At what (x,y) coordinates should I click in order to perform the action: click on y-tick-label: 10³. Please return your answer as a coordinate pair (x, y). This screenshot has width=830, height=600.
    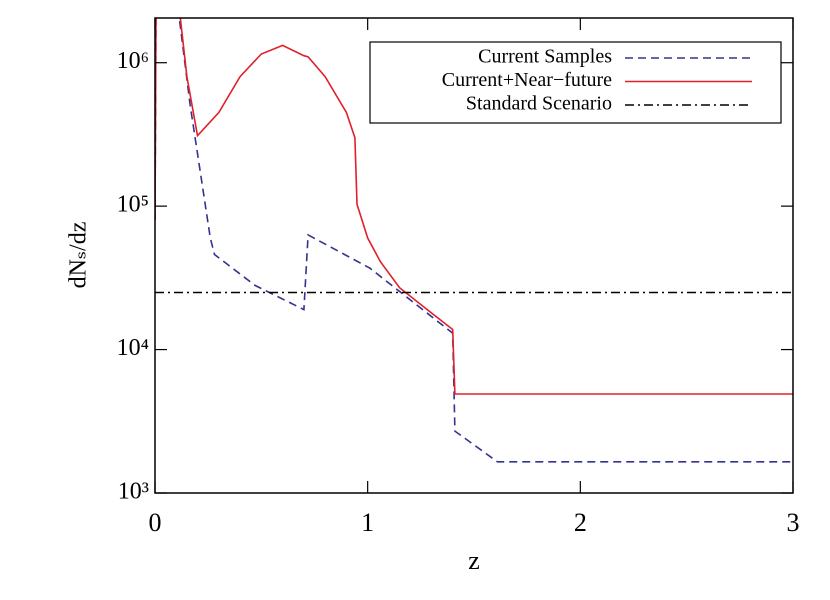
    Looking at the image, I should click on (133, 492).